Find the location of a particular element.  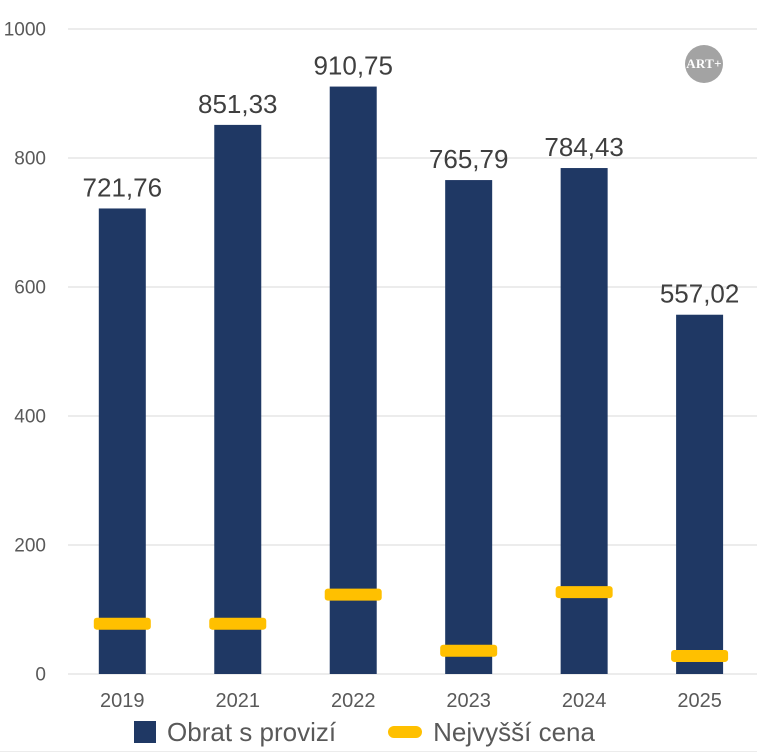

bar-2025 is located at coordinates (700, 494).